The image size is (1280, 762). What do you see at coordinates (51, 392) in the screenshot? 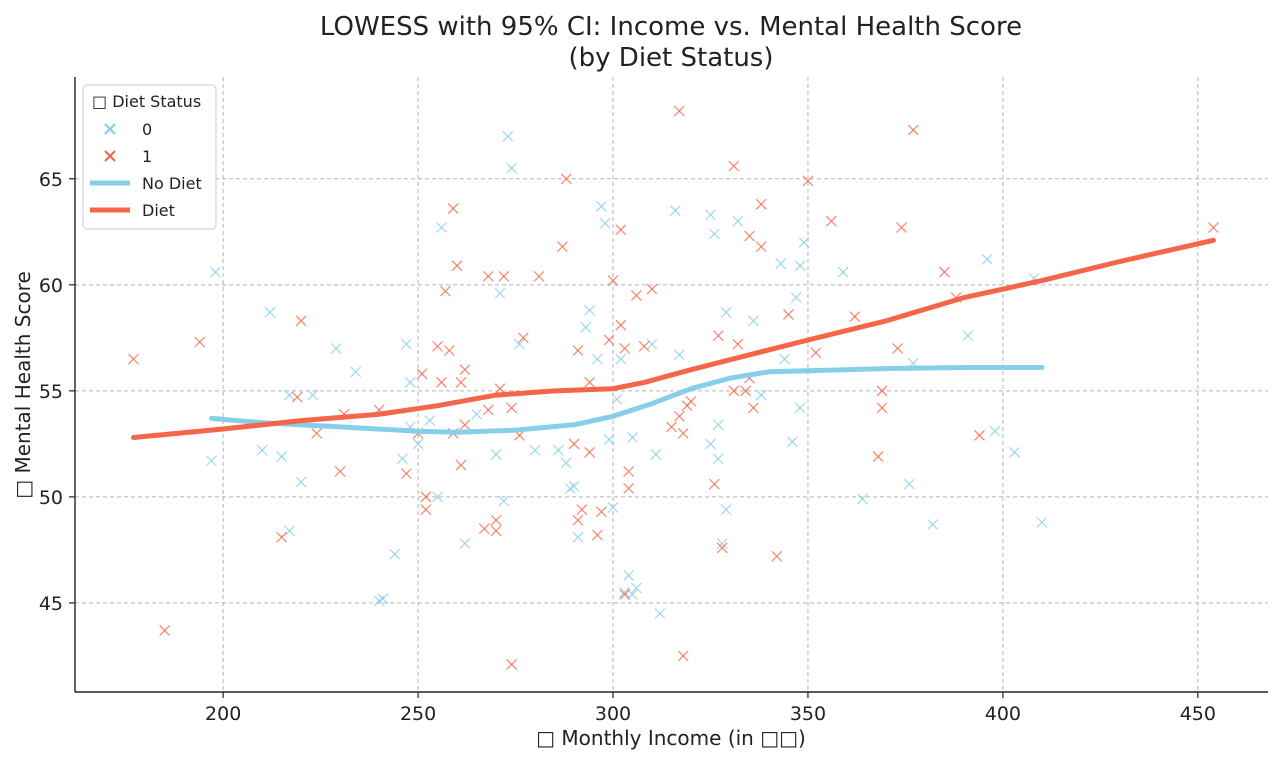
I see `y-tick-label: 55` at bounding box center [51, 392].